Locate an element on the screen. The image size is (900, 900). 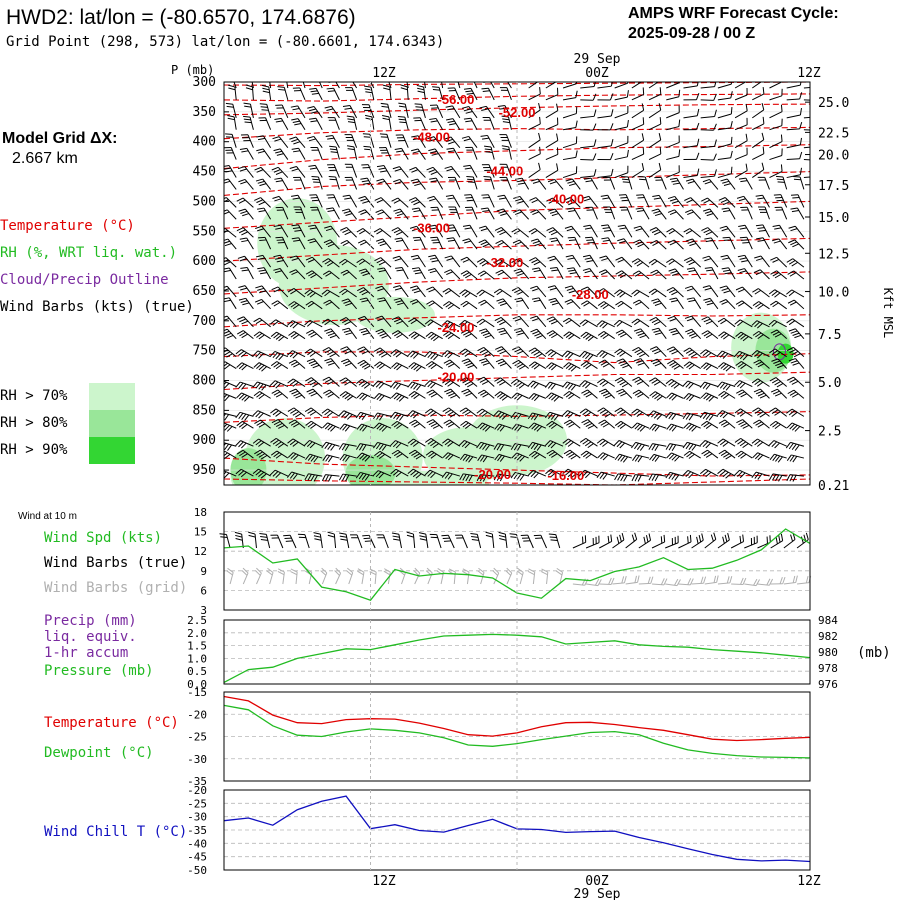
surface-grid-wind-barb is located at coordinates (442, 578).